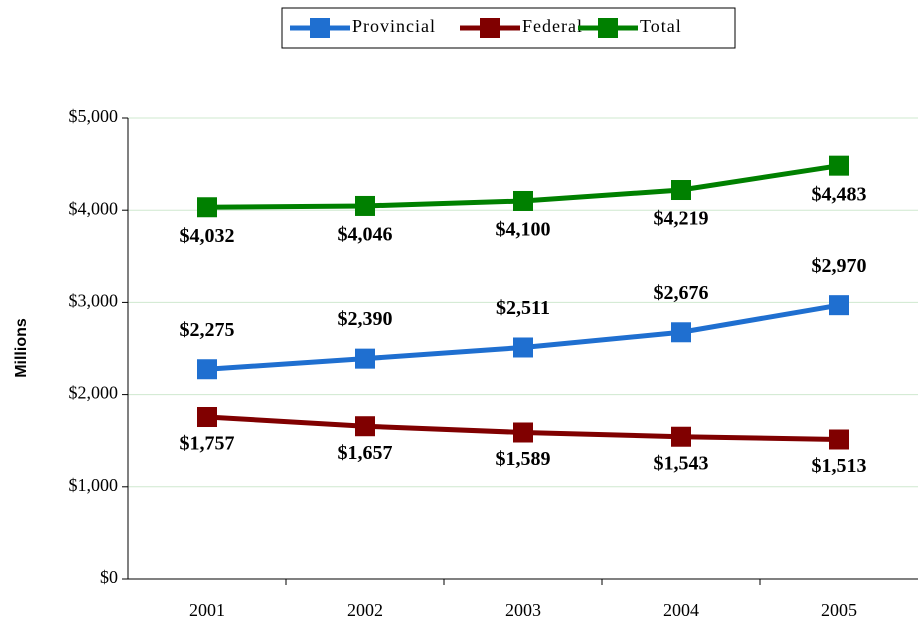 The image size is (918, 622). What do you see at coordinates (552, 26) in the screenshot?
I see `legend-label: Federal` at bounding box center [552, 26].